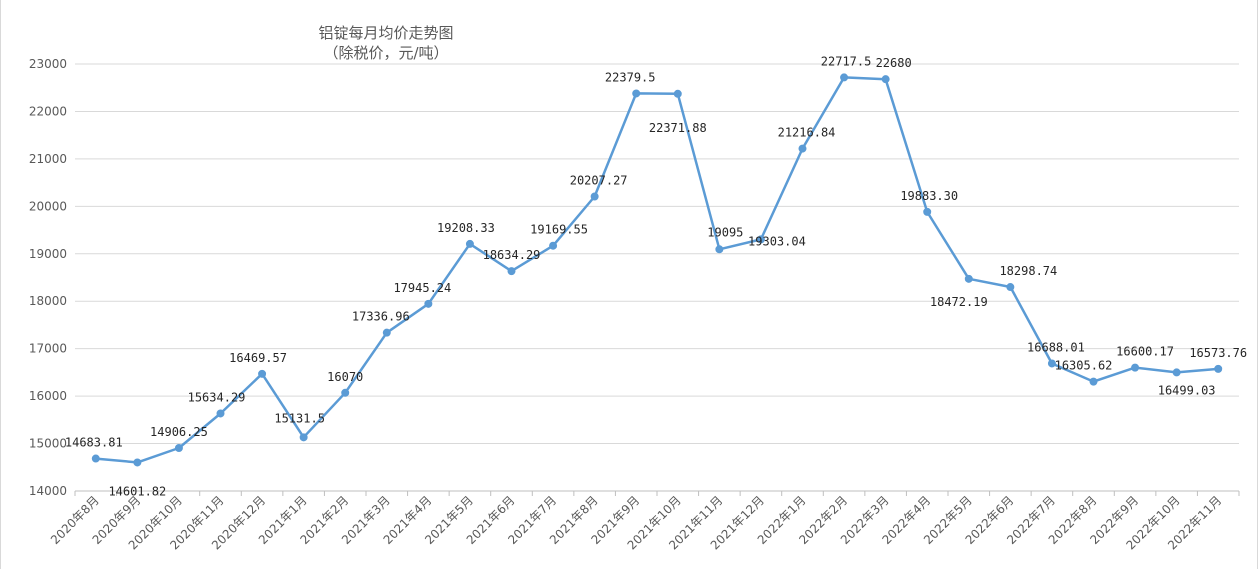 This screenshot has height=569, width=1258. I want to click on data-label: 22379.5, so click(630, 77).